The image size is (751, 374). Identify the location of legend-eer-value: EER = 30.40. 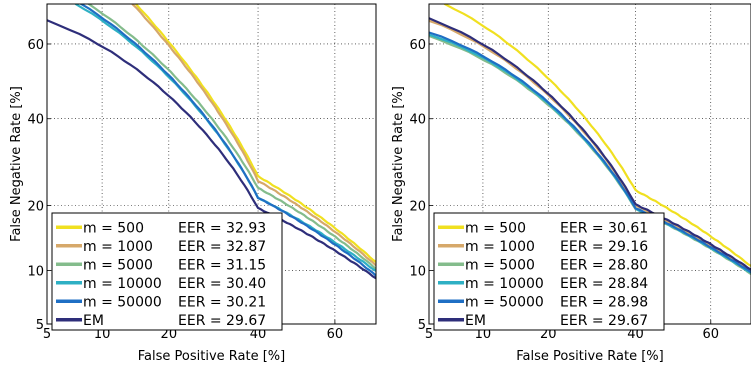
(222, 284).